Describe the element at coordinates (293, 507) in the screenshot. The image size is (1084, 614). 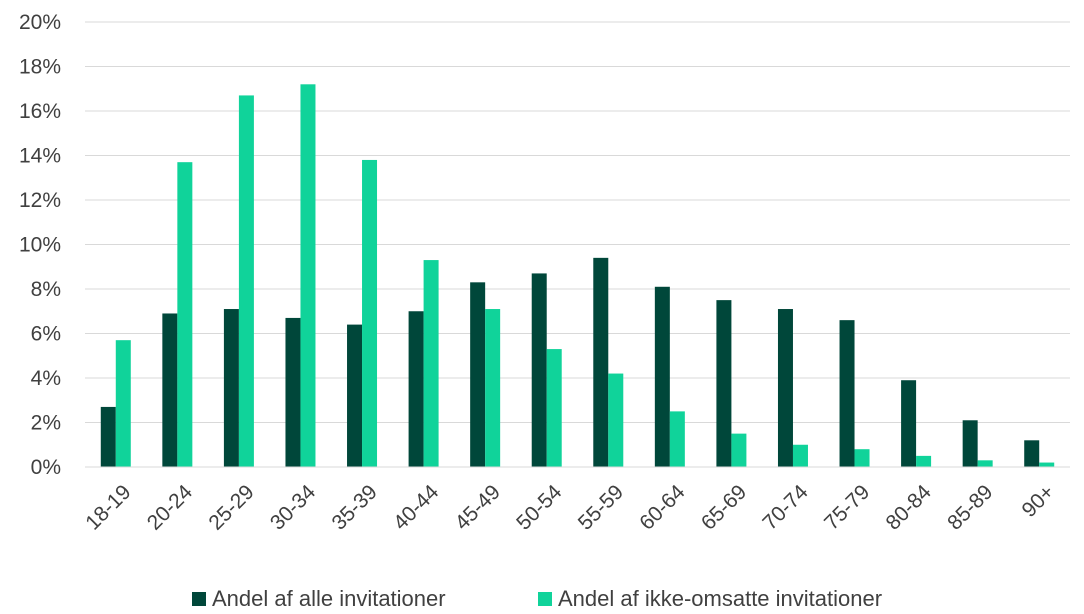
I see `x-tick-label: 30-34` at that location.